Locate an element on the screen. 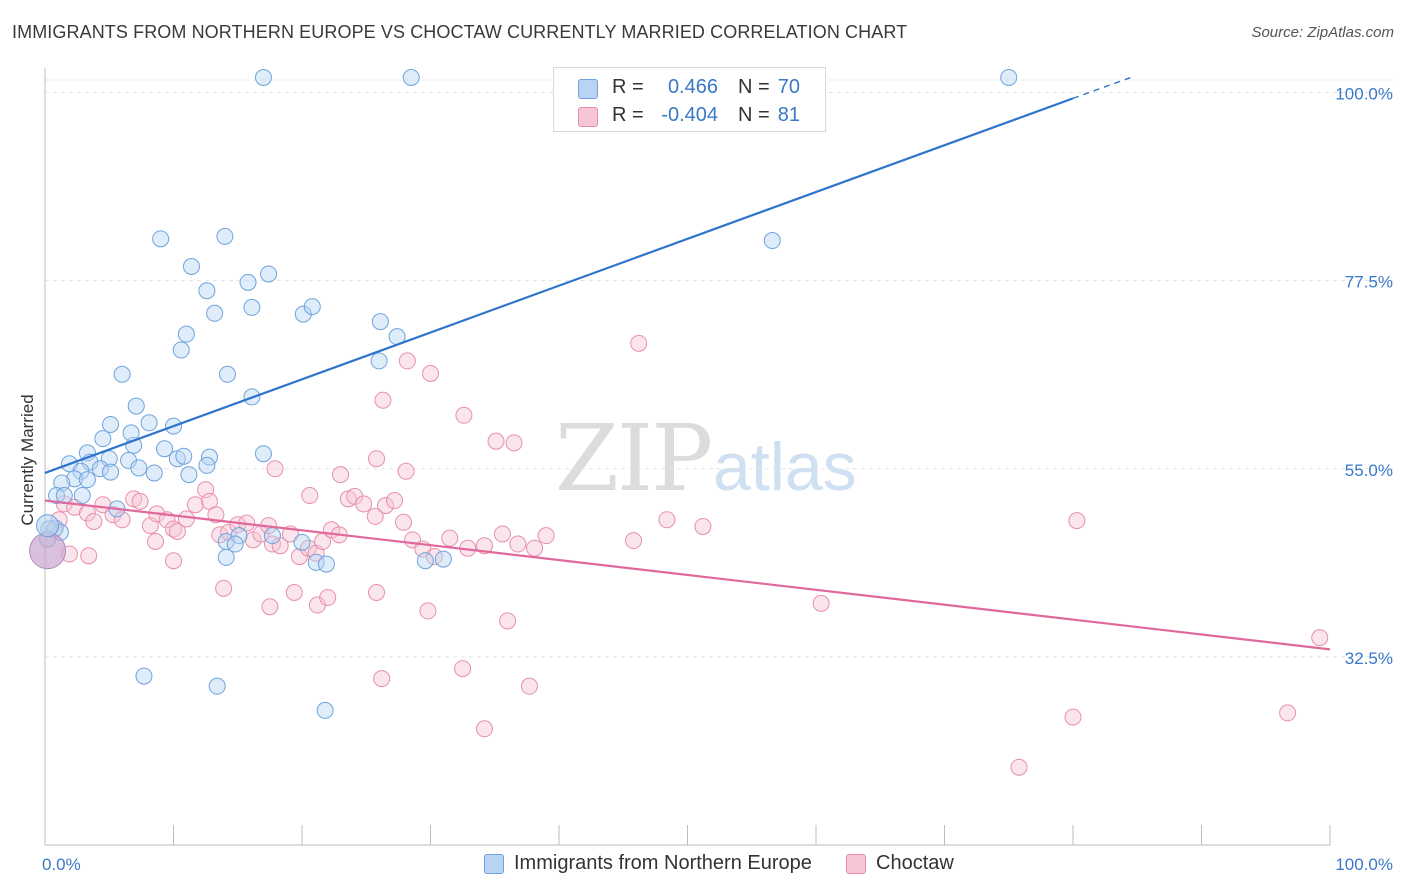 This screenshot has width=1406, height=892. legend-n-value: 81 is located at coordinates (788, 115).